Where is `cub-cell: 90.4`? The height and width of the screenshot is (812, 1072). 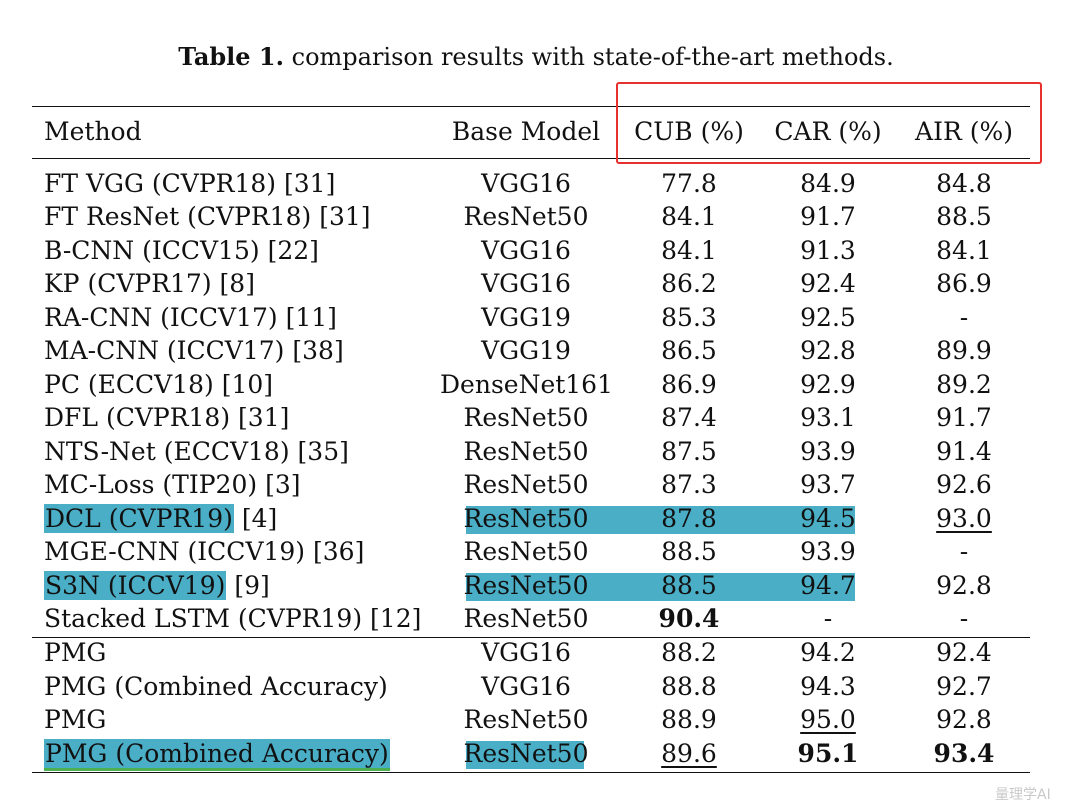 cub-cell: 90.4 is located at coordinates (689, 619).